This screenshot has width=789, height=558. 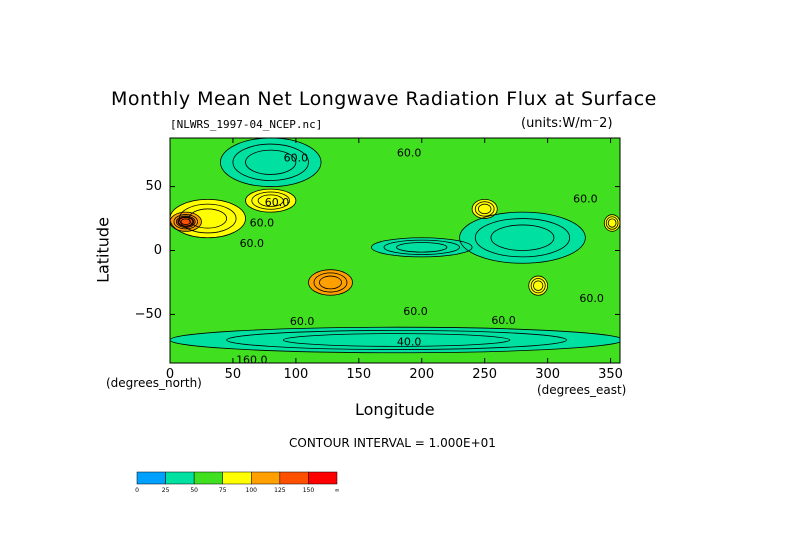 What do you see at coordinates (194, 490) in the screenshot?
I see `colorbar-label-2: 50` at bounding box center [194, 490].